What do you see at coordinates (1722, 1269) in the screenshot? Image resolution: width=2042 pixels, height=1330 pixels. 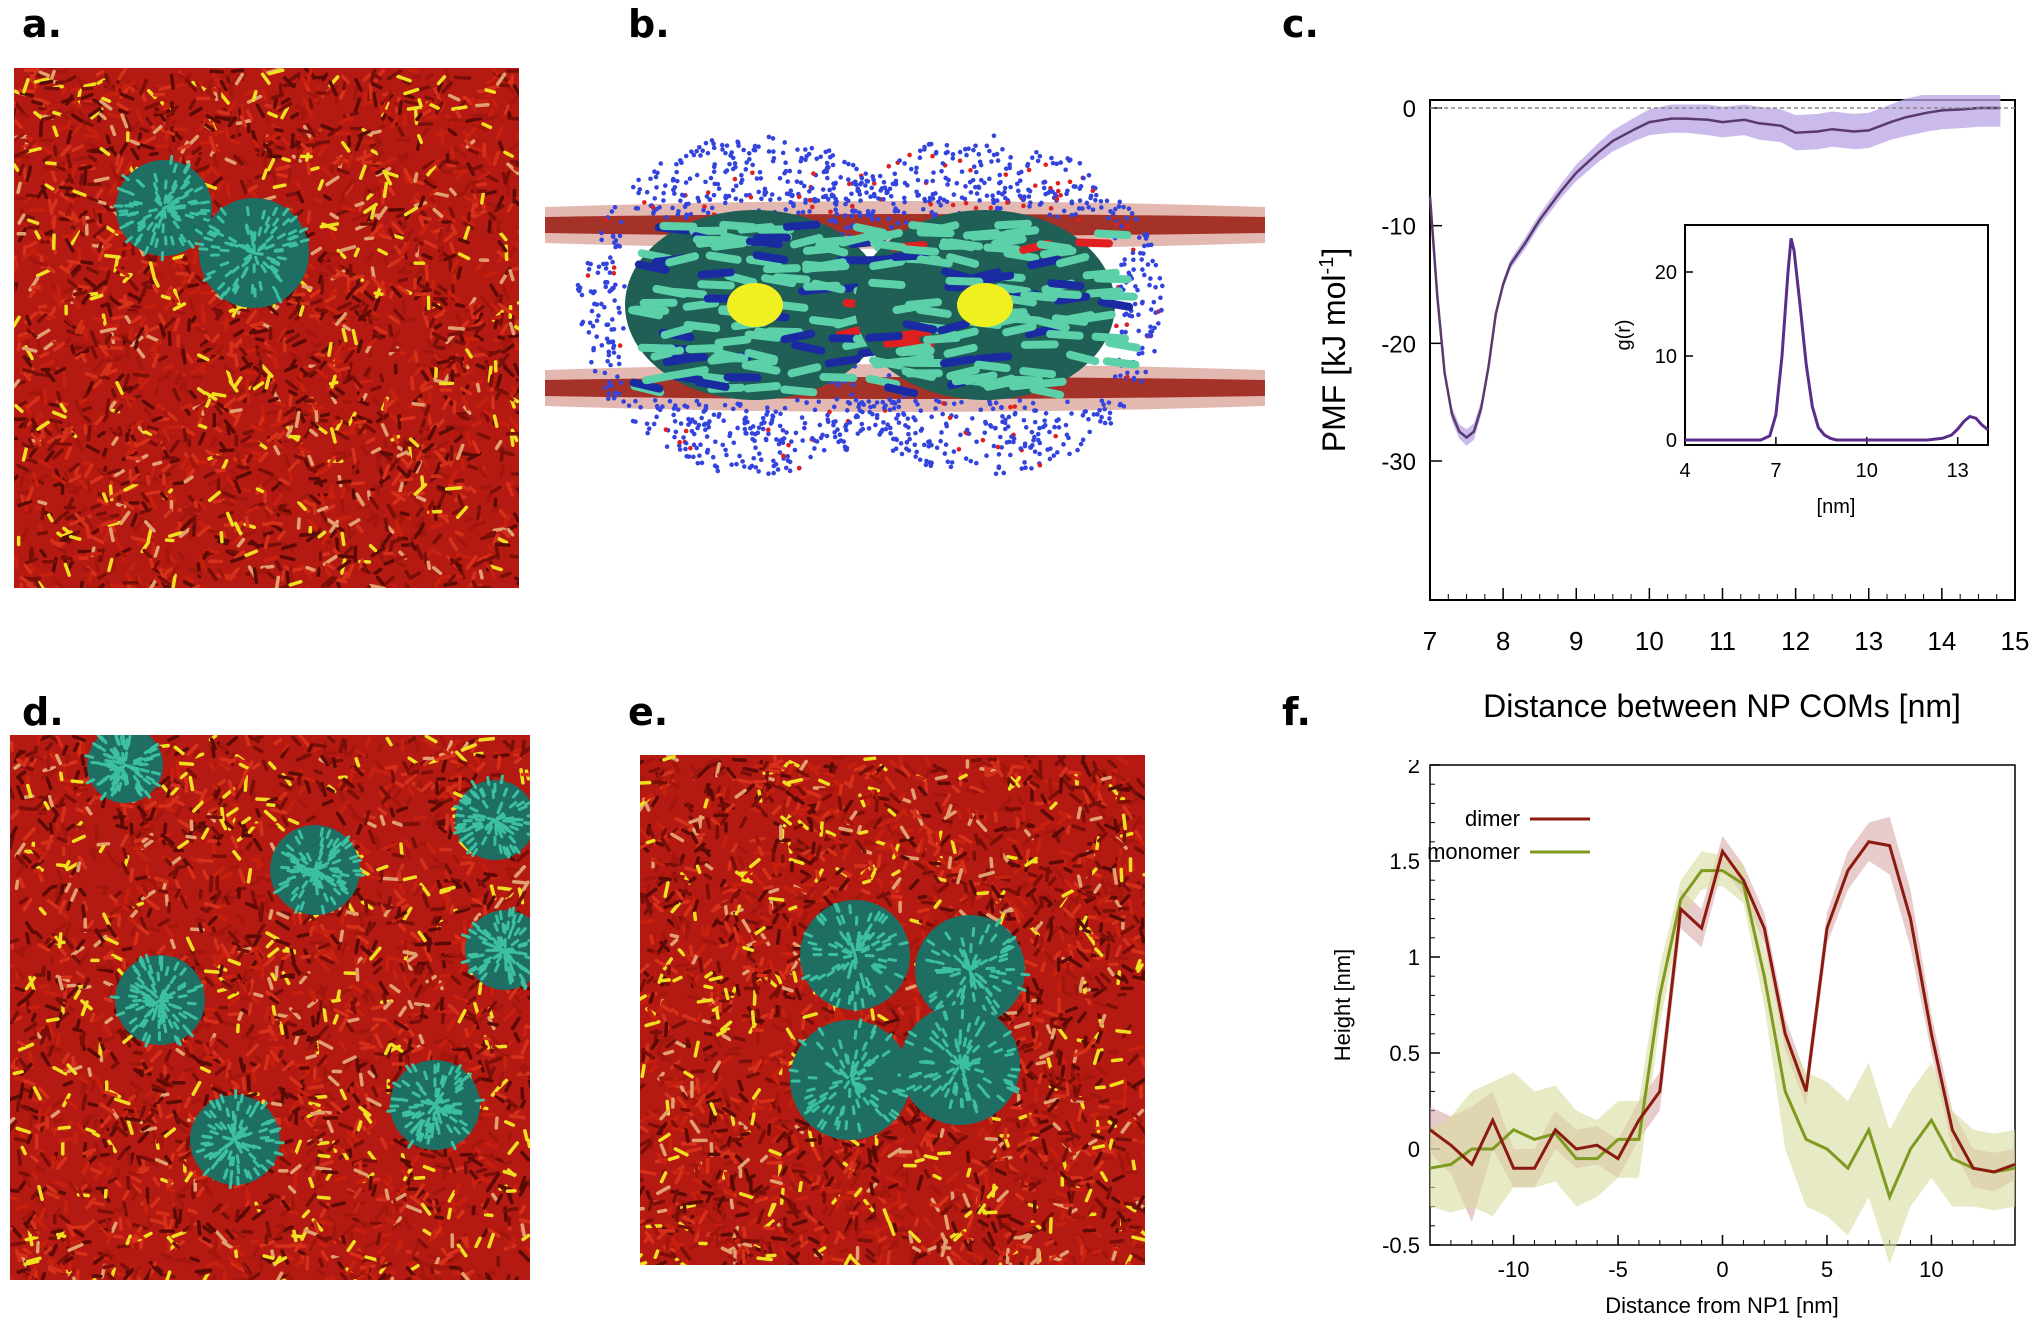 I see `x-tick-label: 0` at bounding box center [1722, 1269].